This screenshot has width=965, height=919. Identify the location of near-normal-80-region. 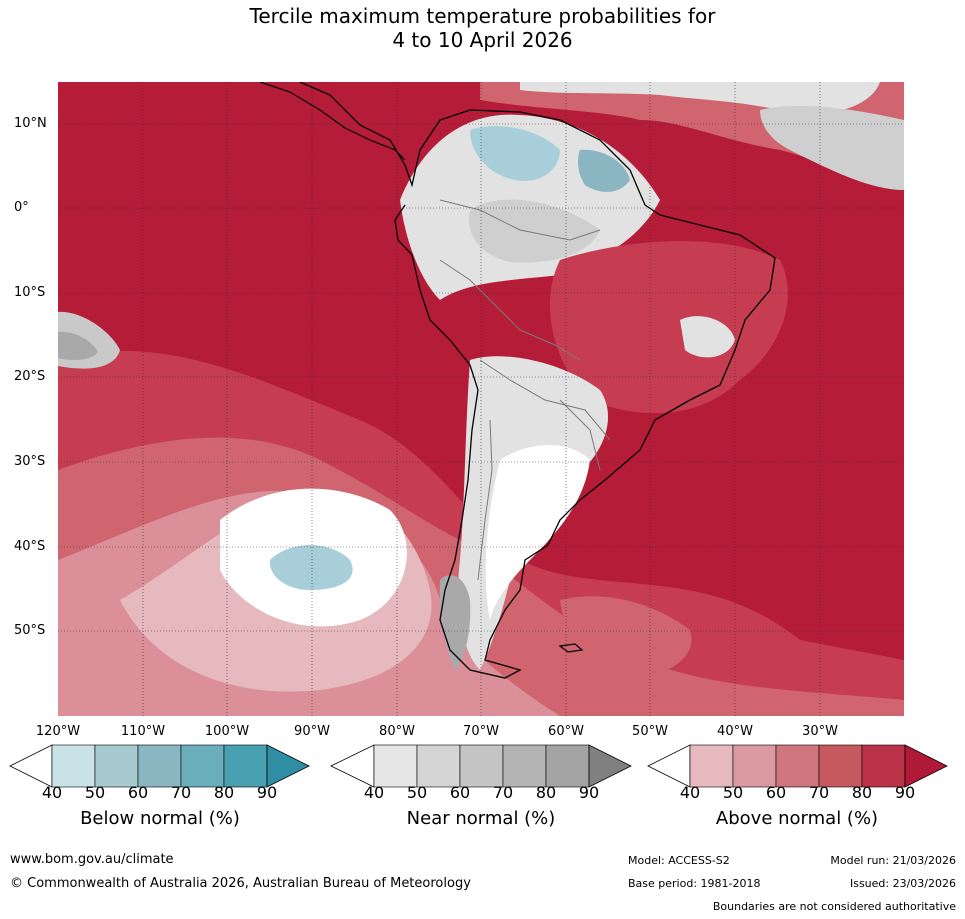
(78, 345).